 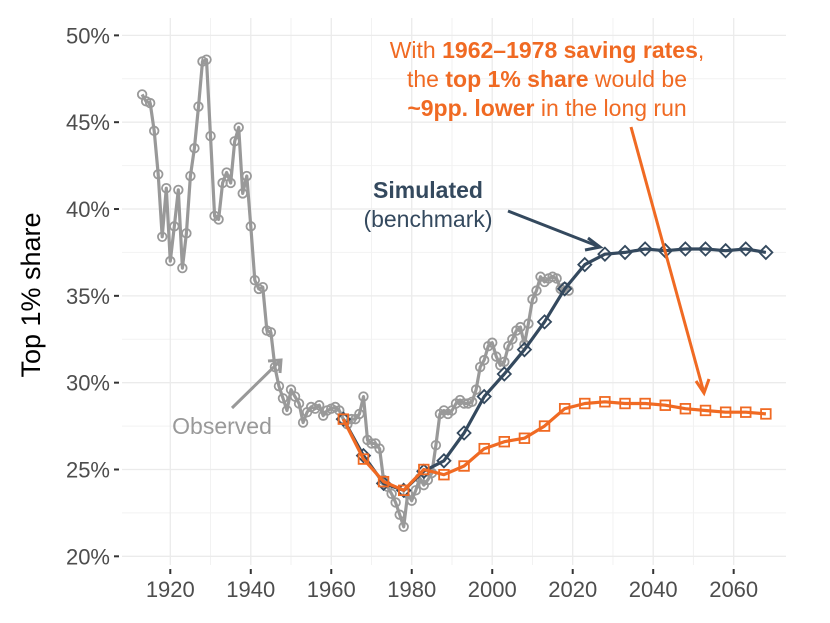 I want to click on observed-label: Observed, so click(x=222, y=426).